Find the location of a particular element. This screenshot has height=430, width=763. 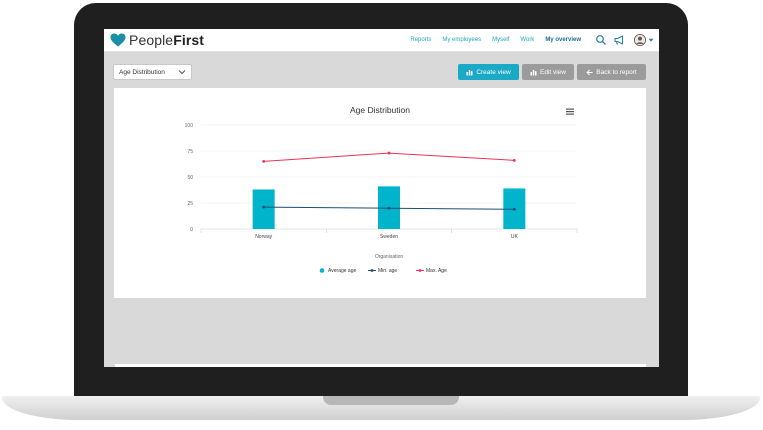

x-axis-title: Organisation is located at coordinates (389, 257).